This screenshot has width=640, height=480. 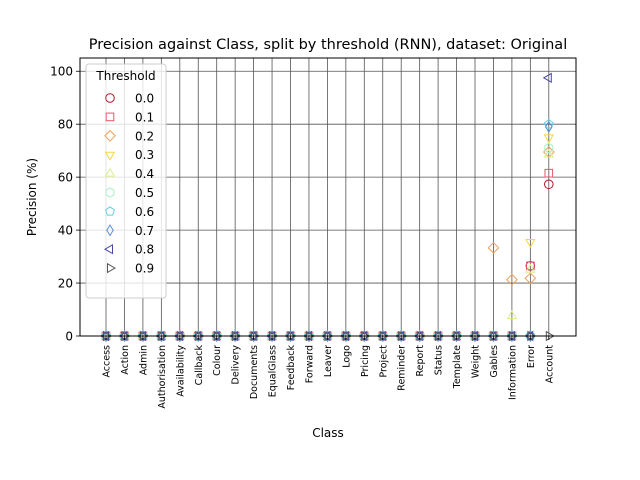 I want to click on x-tick-label: Access, so click(x=107, y=361).